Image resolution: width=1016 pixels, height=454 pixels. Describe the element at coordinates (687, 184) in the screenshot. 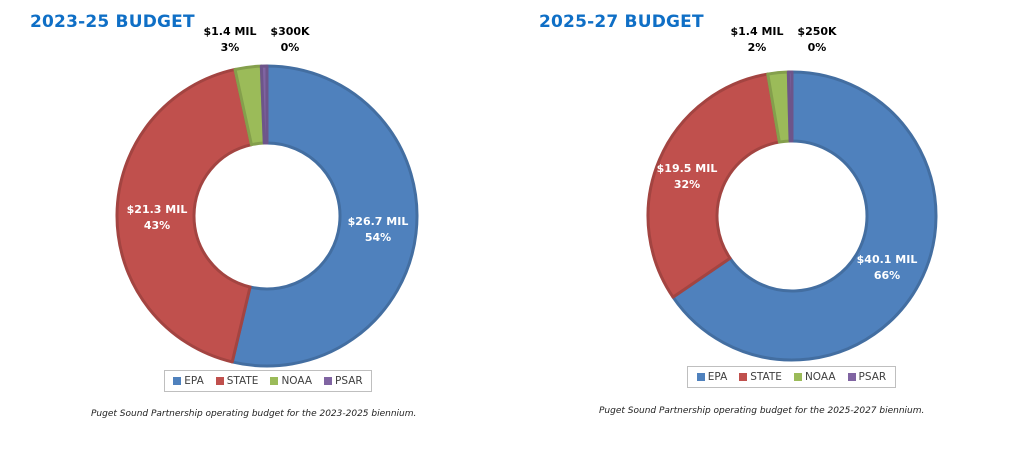

I see `data-label-percent-state: 32%` at that location.